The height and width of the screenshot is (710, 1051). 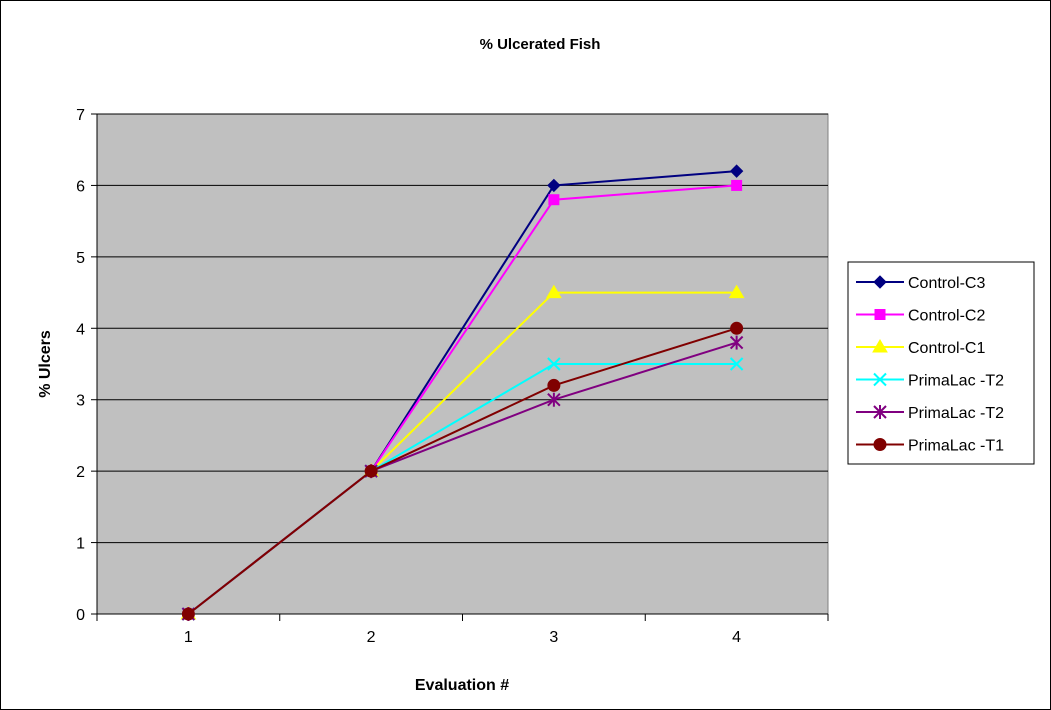 I want to click on legend-label: Control-C3, so click(x=946, y=283).